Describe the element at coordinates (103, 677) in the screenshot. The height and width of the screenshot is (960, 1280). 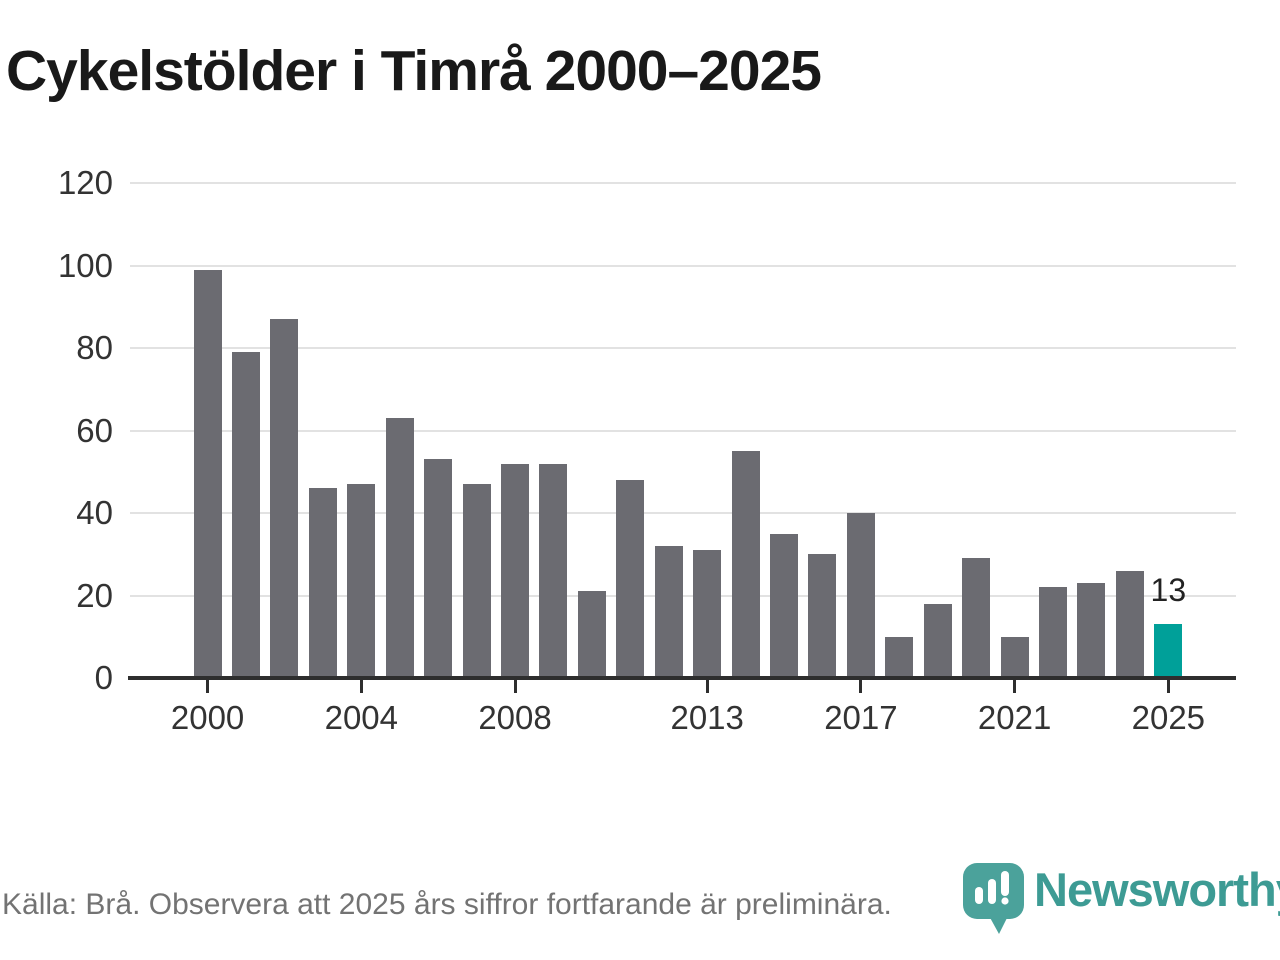
I see `y-axis-label: 0` at that location.